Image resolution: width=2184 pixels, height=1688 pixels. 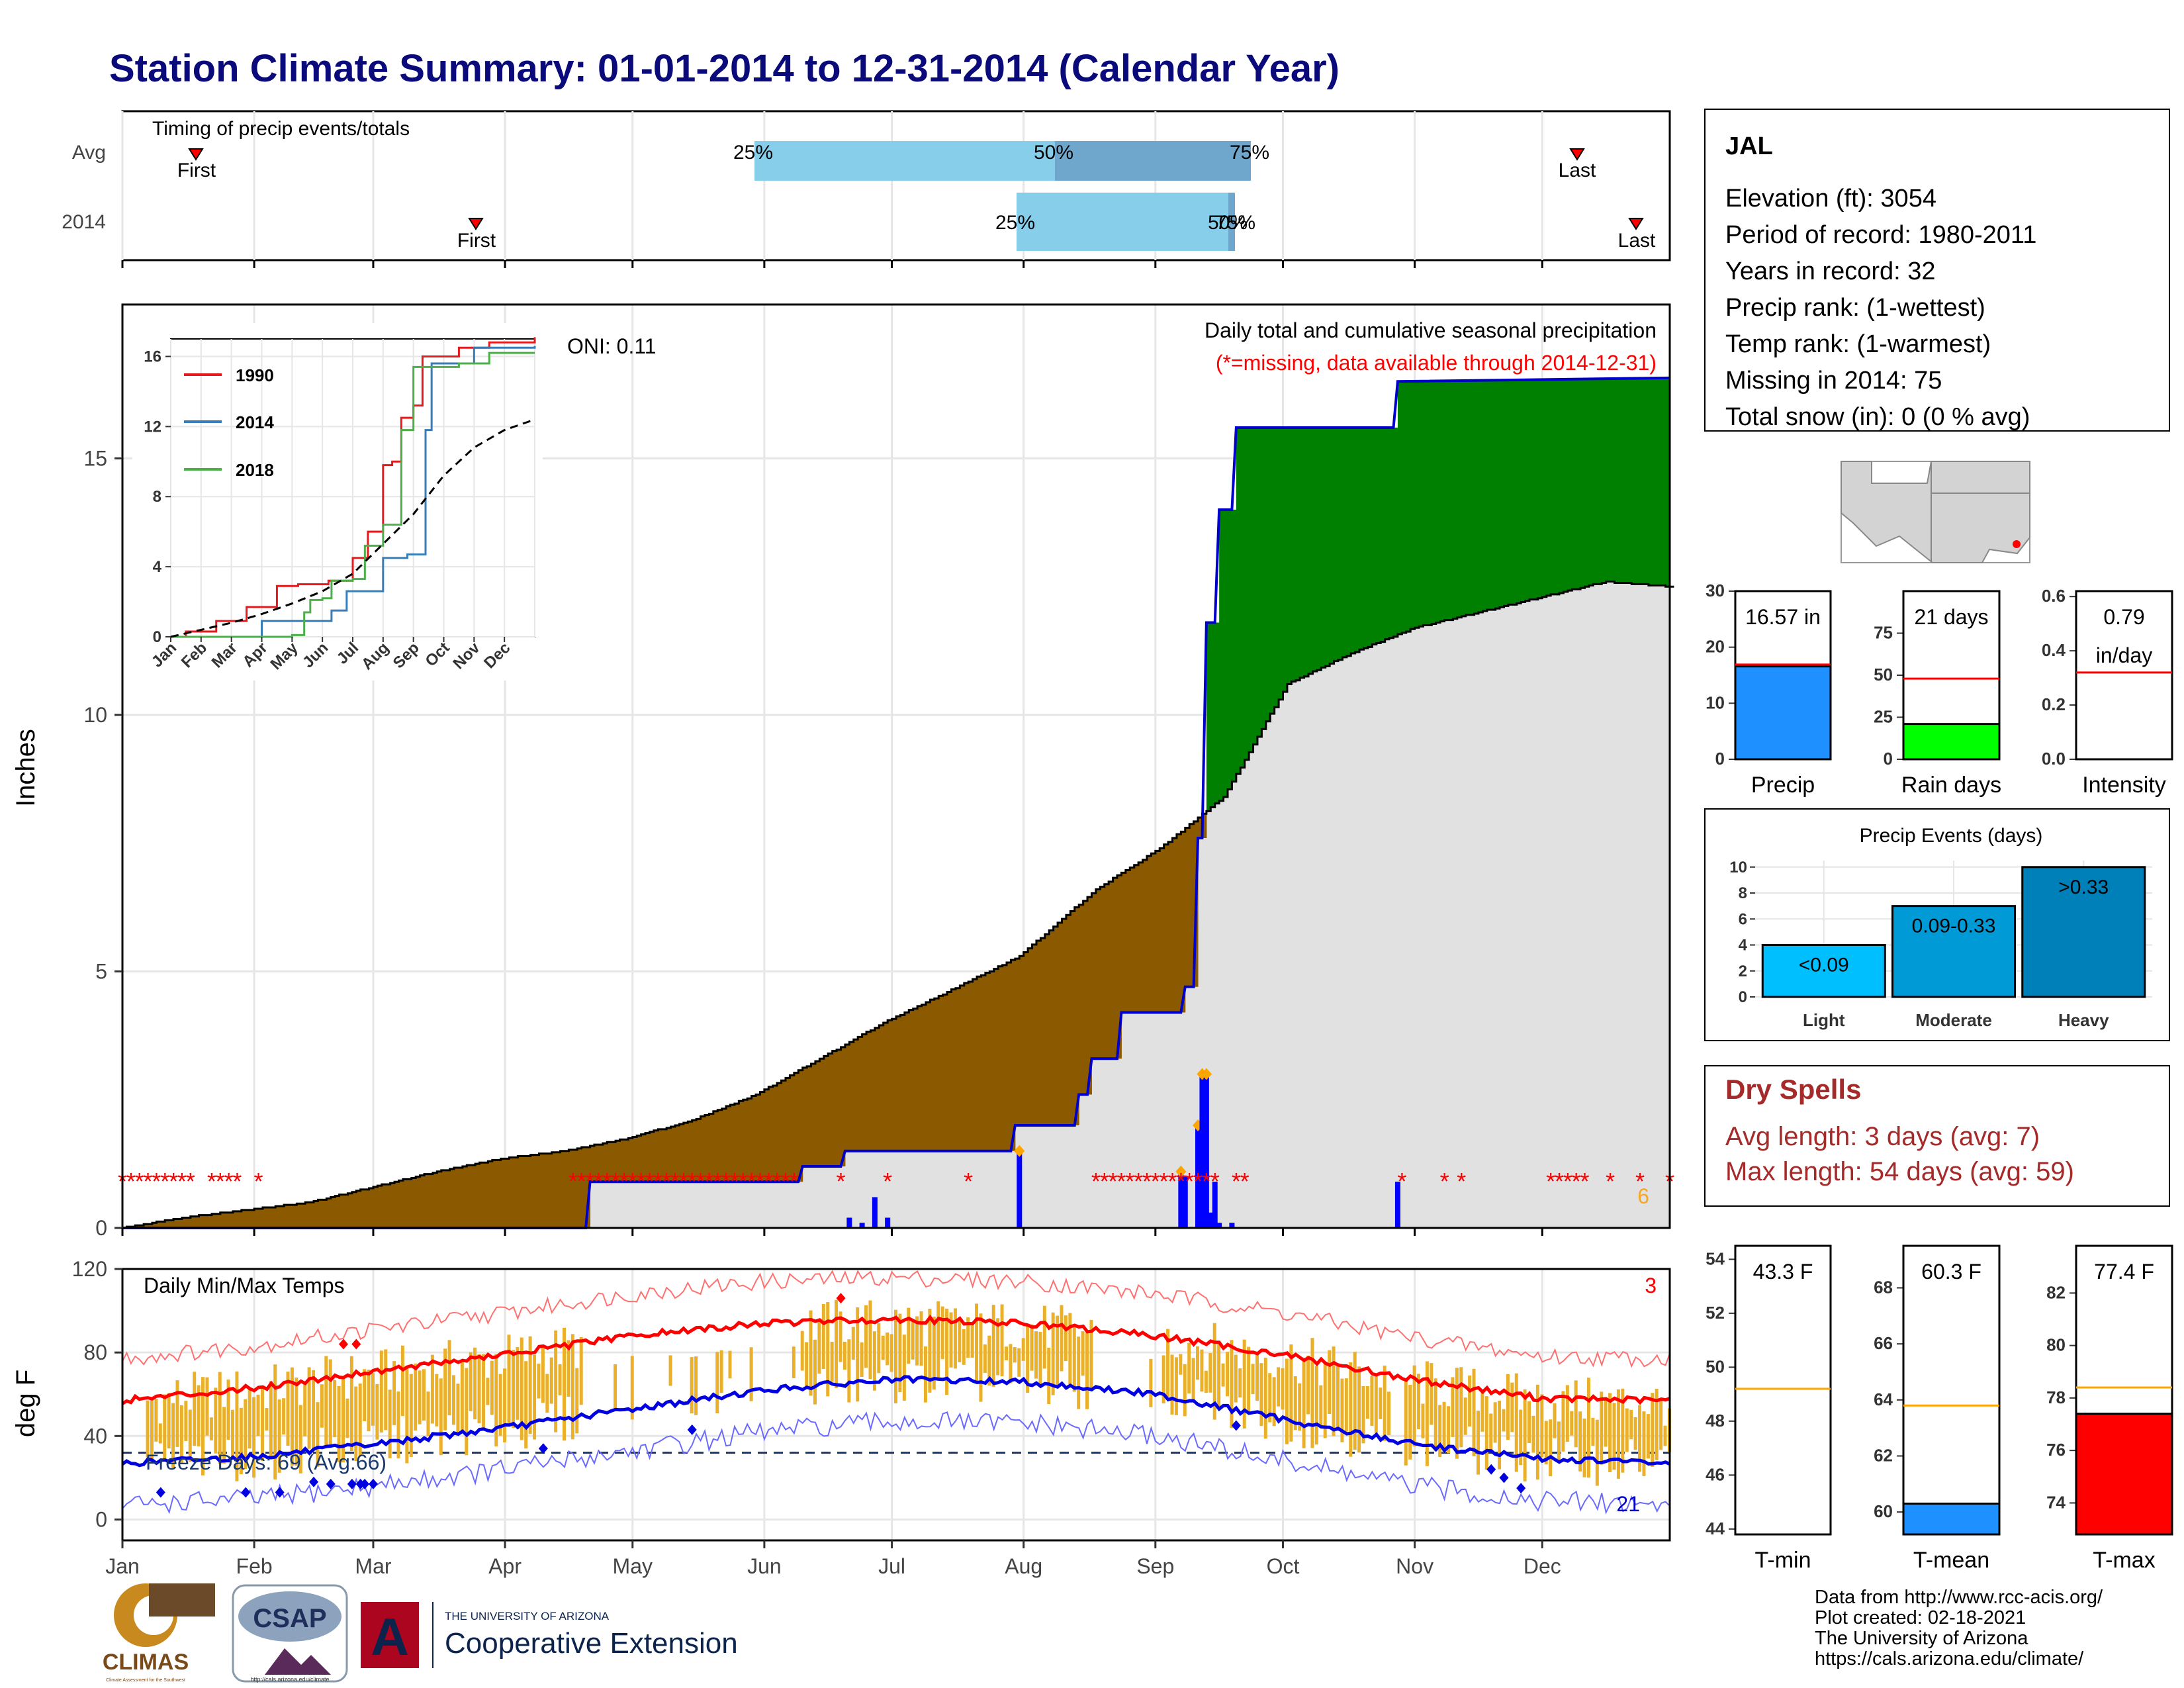 What do you see at coordinates (1951, 1390) in the screenshot?
I see `tmean-summary-frame` at bounding box center [1951, 1390].